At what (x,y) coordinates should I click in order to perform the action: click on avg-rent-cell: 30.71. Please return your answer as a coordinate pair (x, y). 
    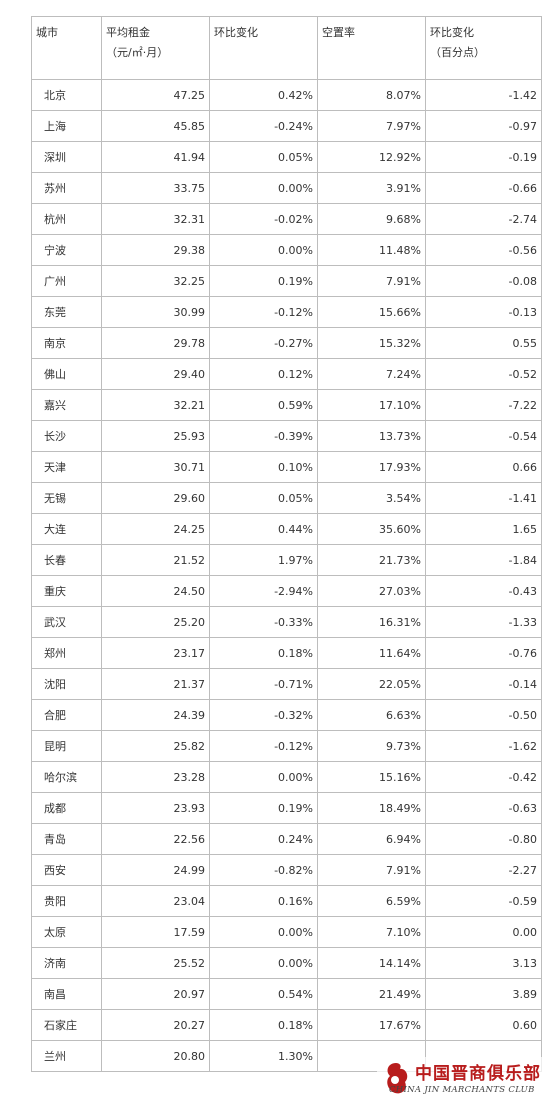
    Looking at the image, I should click on (155, 467).